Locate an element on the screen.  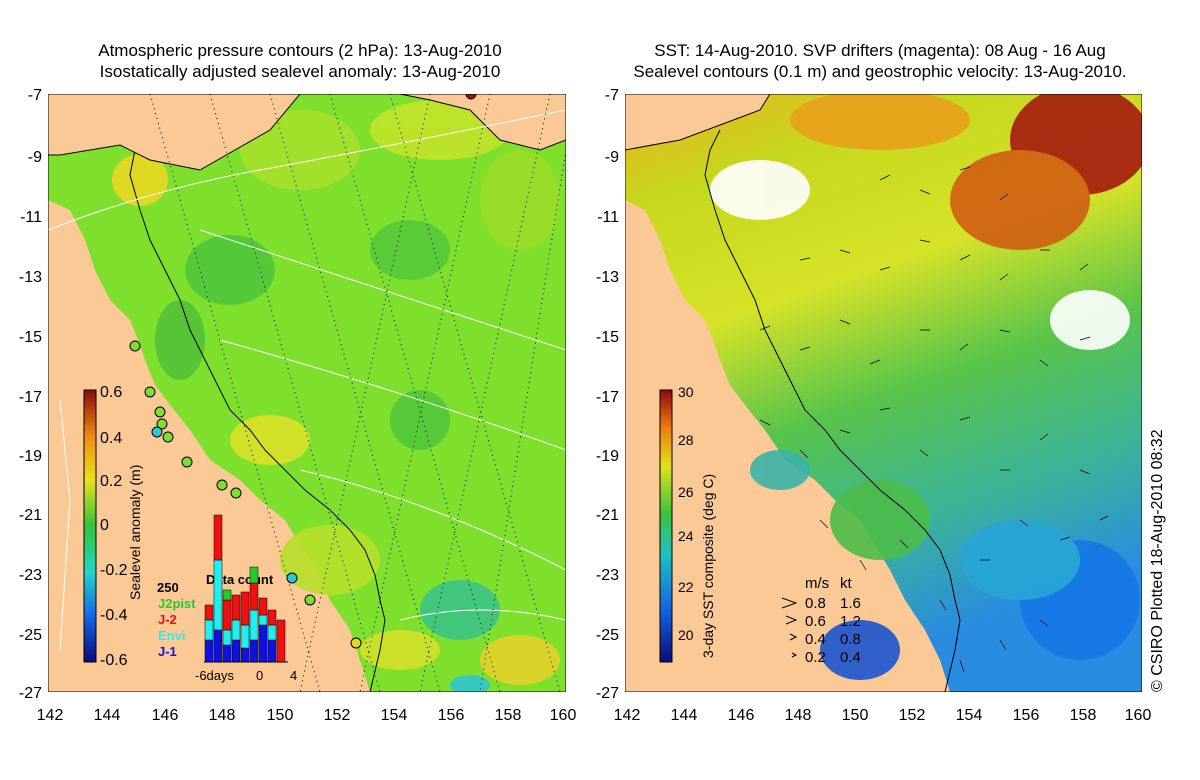
sla-tick-0: 0.6 is located at coordinates (111, 392).